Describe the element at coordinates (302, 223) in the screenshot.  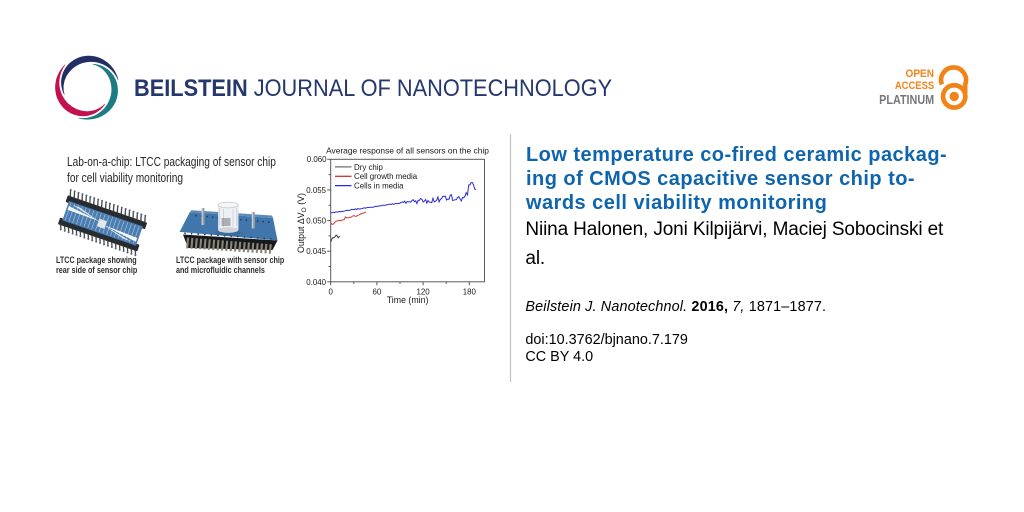
I see `svg-text: Output ΔVO (V)` at that location.